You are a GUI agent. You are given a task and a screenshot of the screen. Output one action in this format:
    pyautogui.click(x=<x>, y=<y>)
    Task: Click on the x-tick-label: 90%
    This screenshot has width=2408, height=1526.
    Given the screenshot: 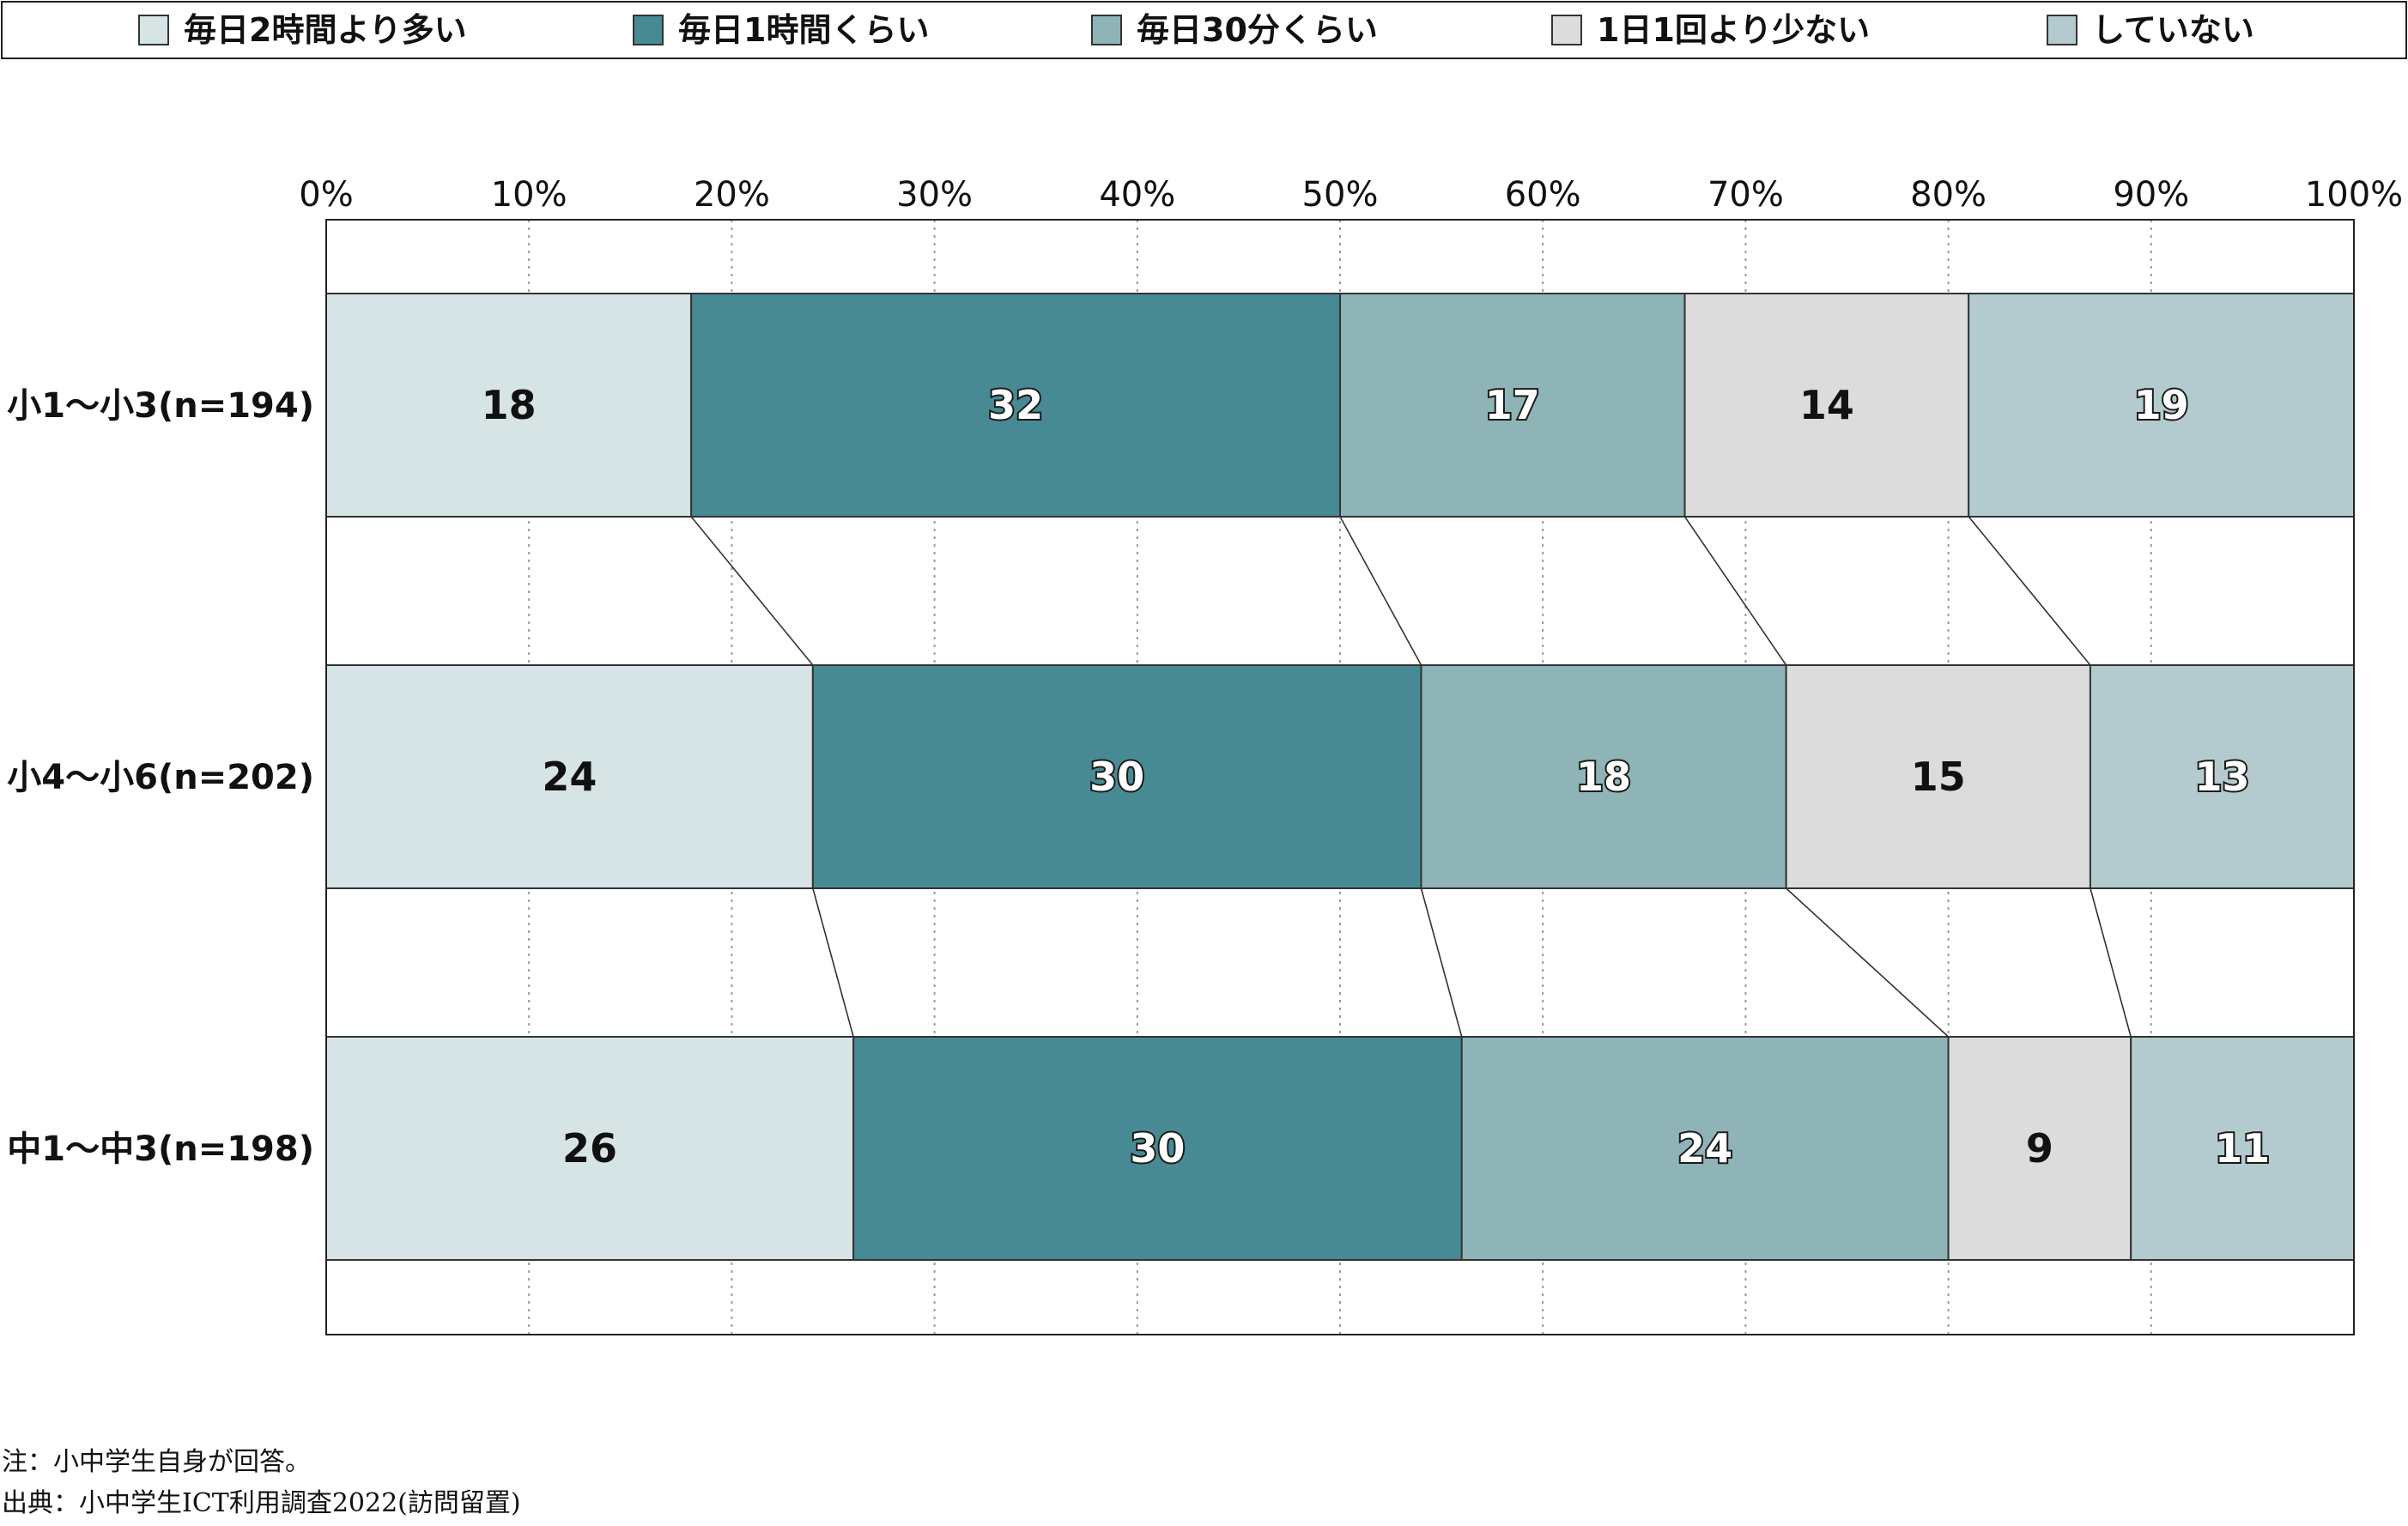 What is the action you would take?
    pyautogui.click(x=2151, y=195)
    